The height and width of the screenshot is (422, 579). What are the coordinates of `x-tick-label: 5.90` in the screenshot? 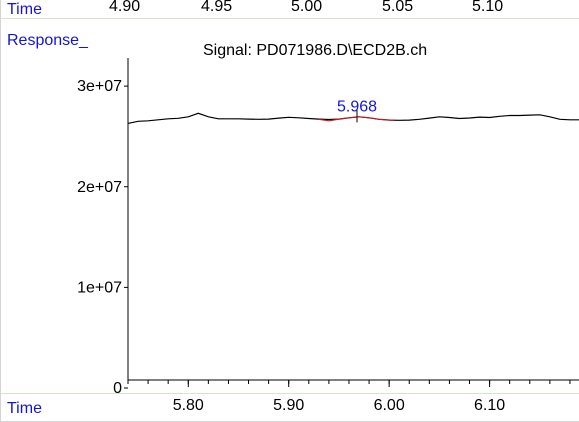 It's located at (288, 405).